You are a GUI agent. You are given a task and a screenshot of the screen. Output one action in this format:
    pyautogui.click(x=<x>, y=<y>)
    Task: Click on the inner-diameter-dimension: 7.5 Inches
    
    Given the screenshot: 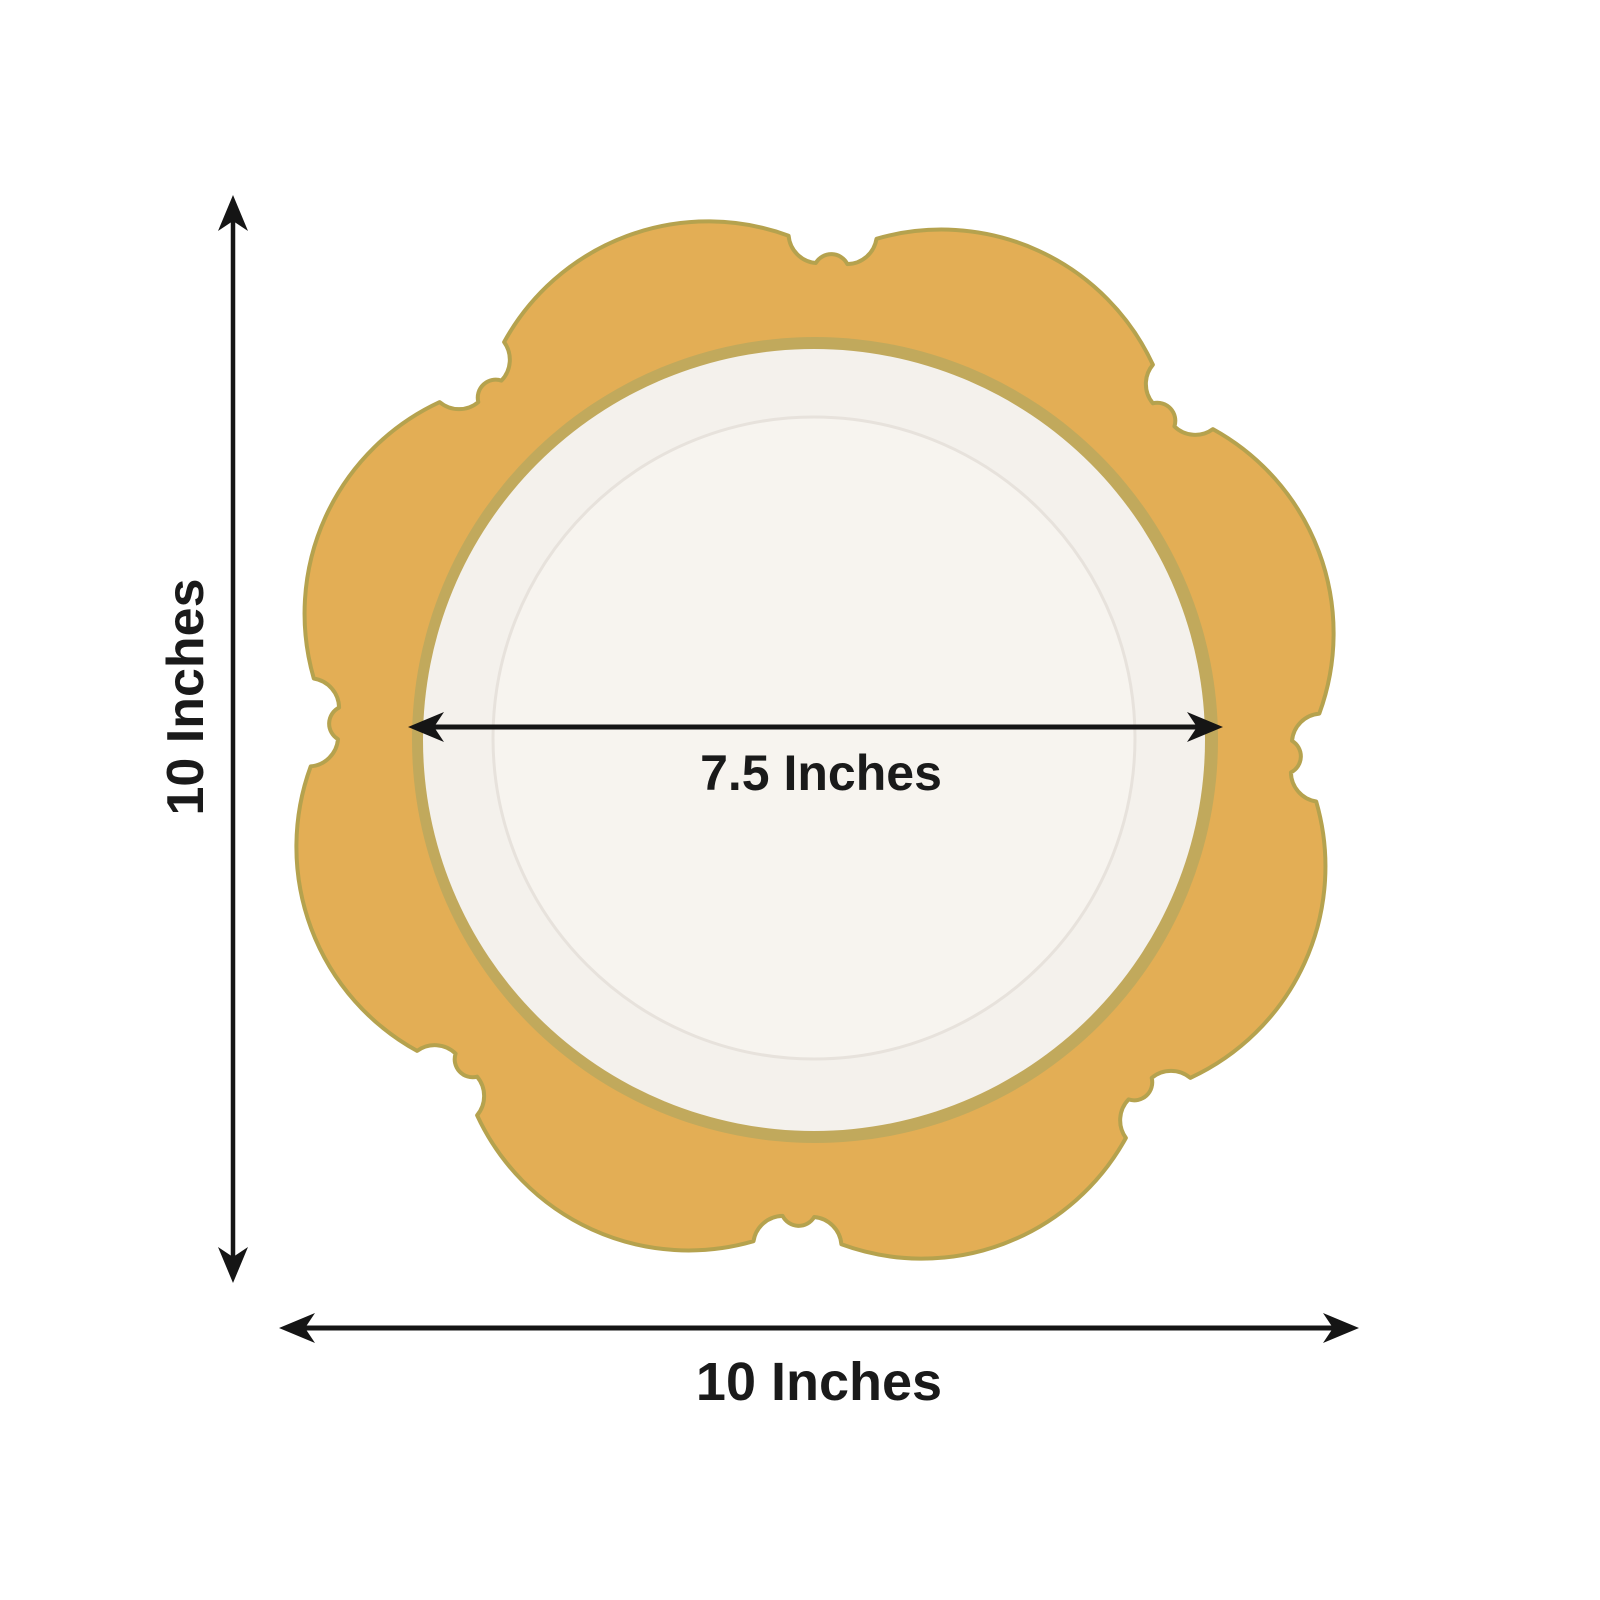 What is the action you would take?
    pyautogui.click(x=815, y=756)
    